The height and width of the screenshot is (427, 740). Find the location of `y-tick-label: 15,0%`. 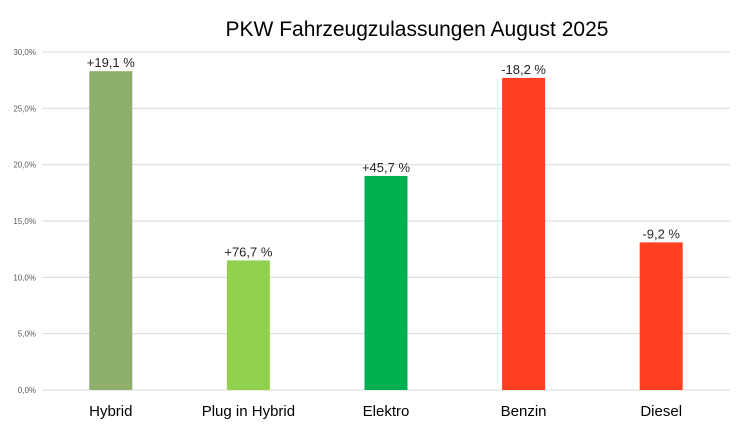

y-tick-label: 15,0% is located at coordinates (24, 221).